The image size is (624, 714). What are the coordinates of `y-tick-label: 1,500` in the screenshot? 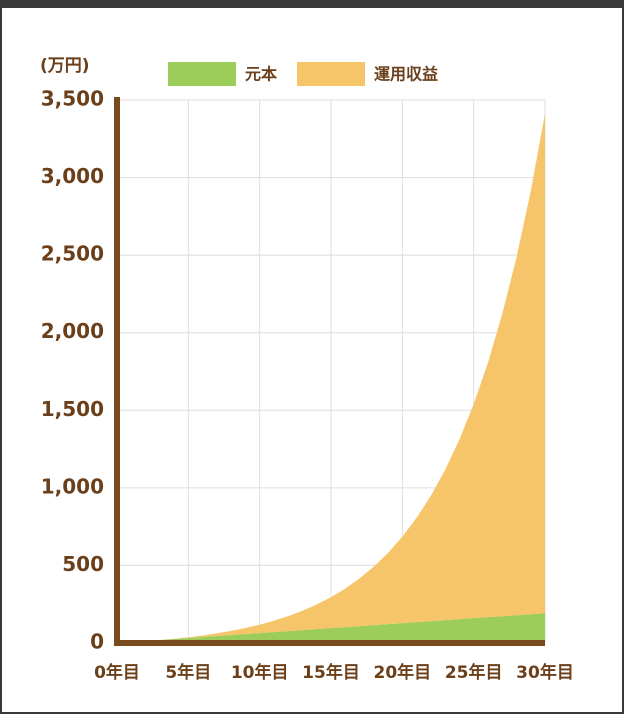 It's located at (72, 409).